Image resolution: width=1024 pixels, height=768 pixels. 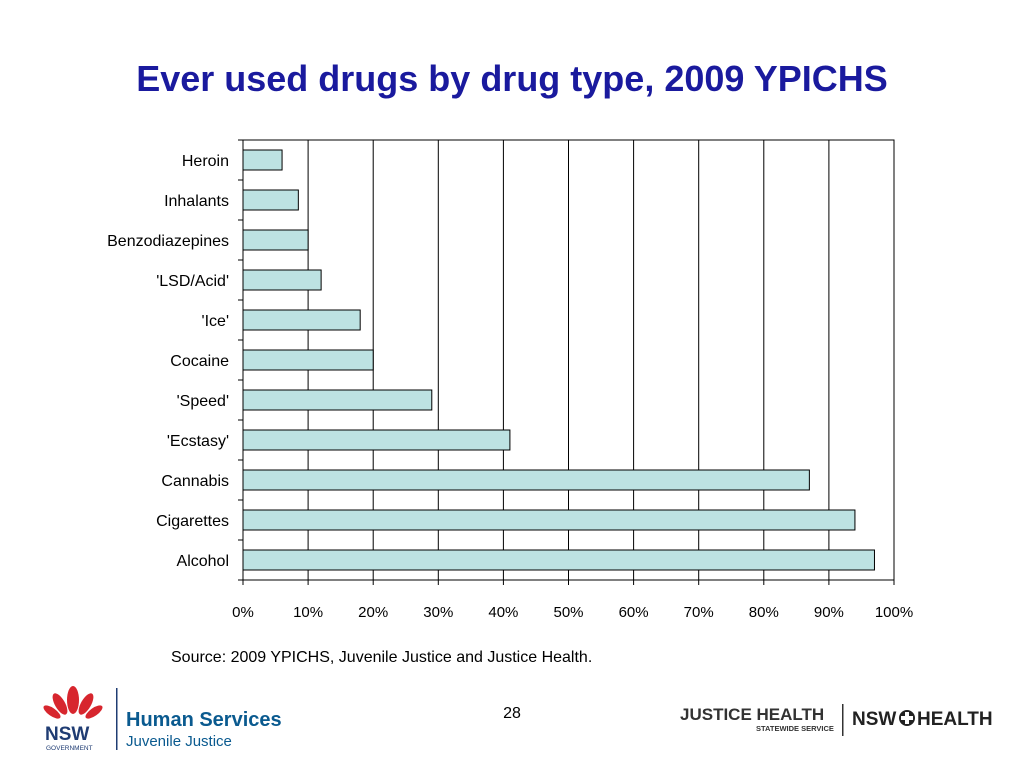 I want to click on x-tick-label: 90%, so click(x=829, y=612).